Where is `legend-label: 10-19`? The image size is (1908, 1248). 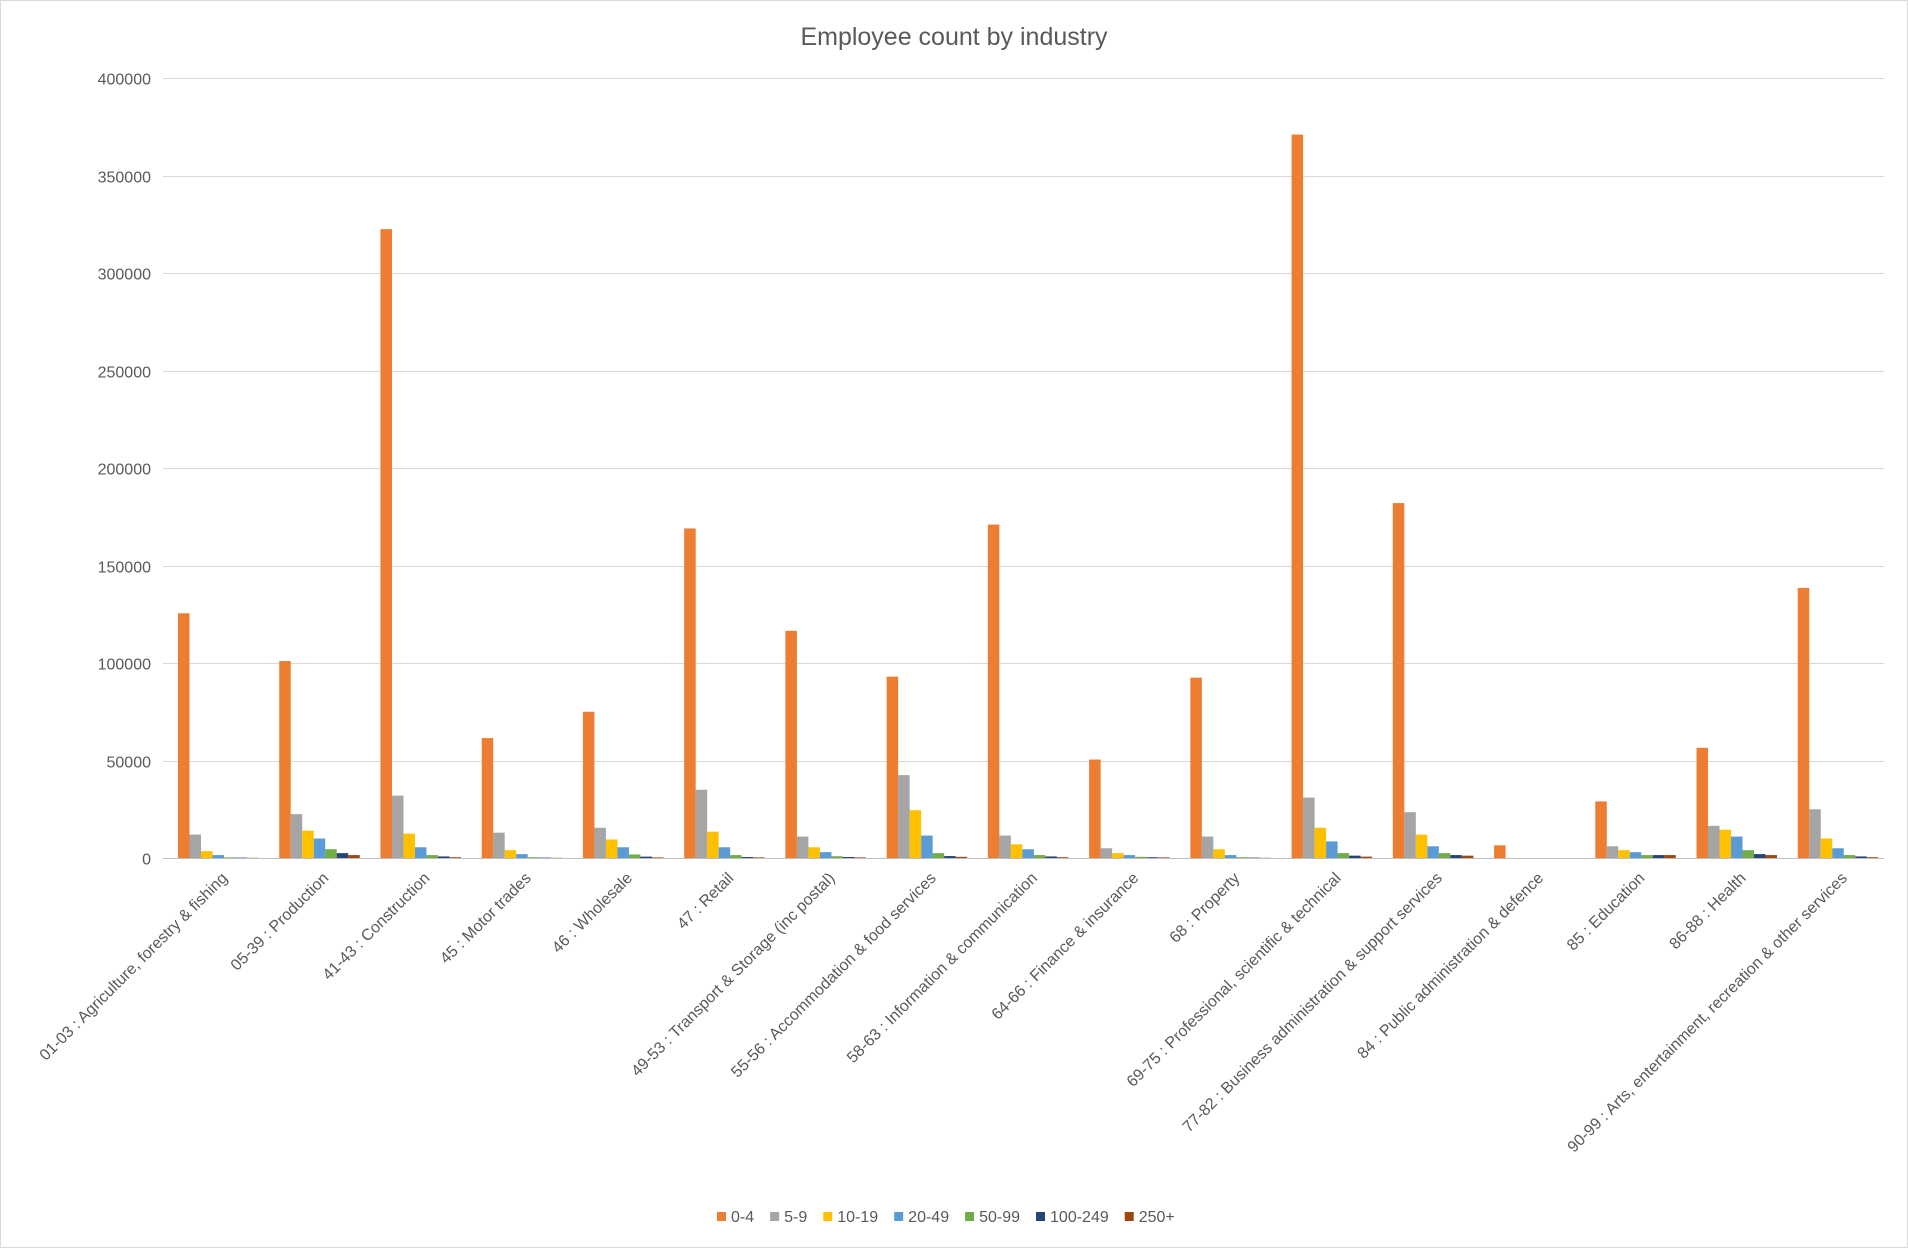
legend-label: 10-19 is located at coordinates (857, 1217).